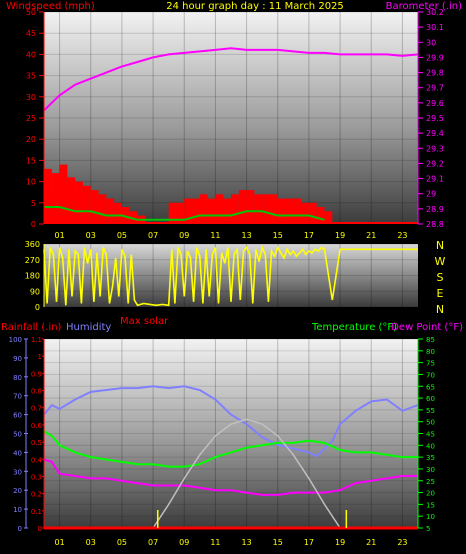  I want to click on x-tick-label: 11, so click(215, 235).